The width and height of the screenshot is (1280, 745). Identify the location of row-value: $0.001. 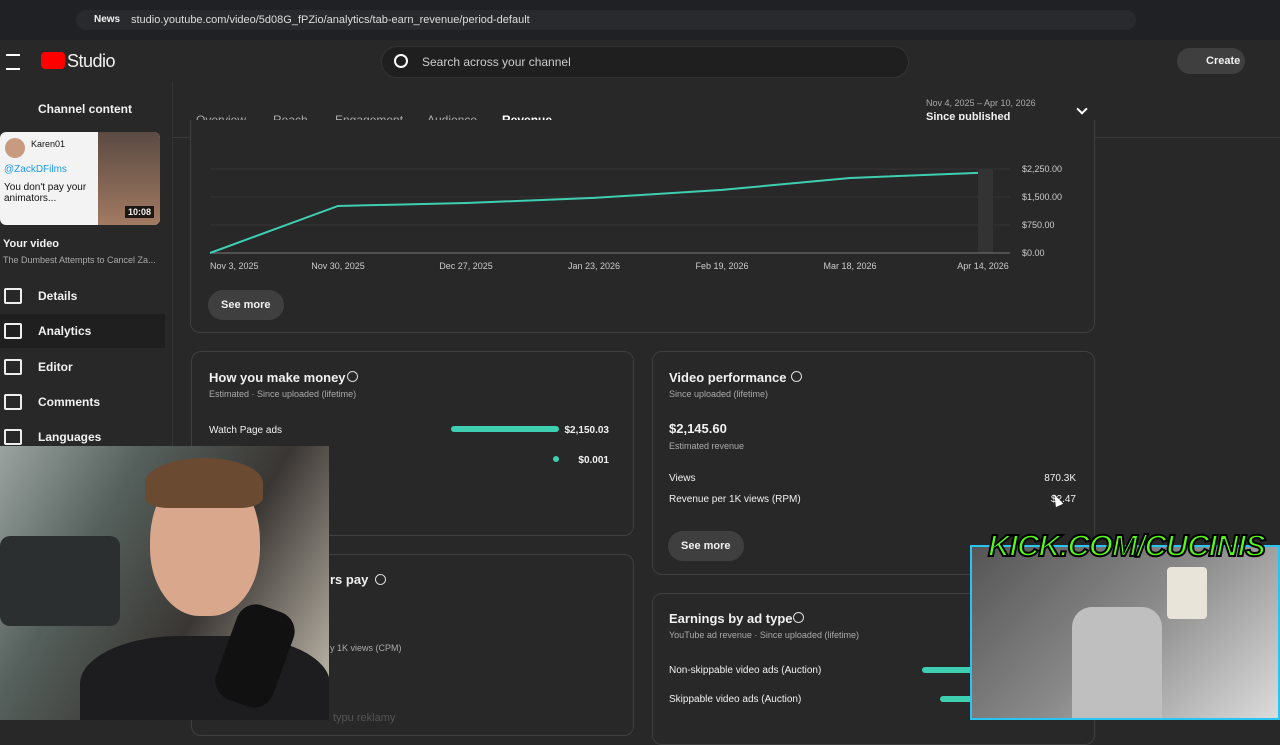
(593, 460).